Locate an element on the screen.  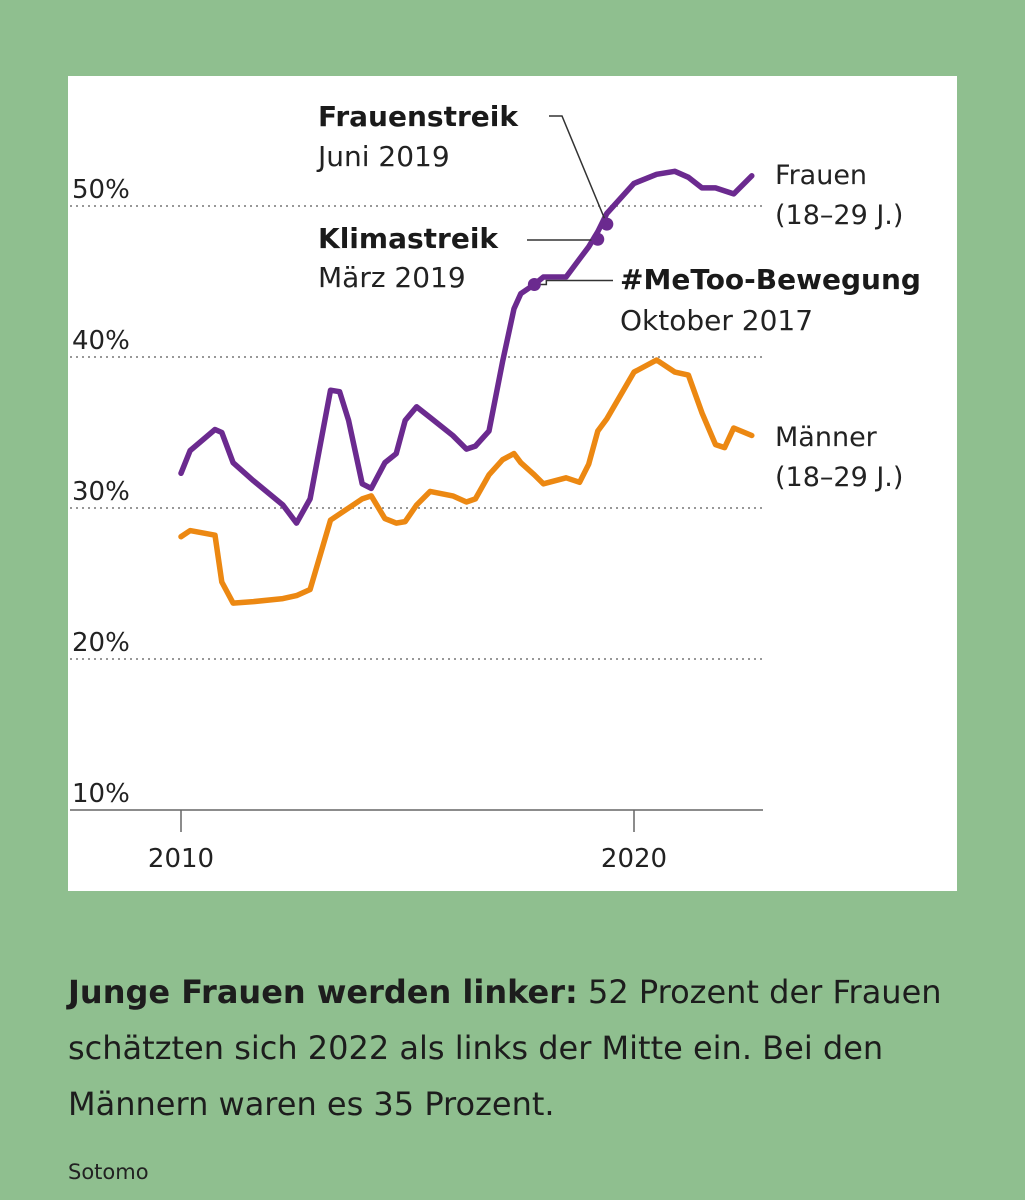
annotation-date-klimastreik: März 2019 is located at coordinates (392, 277).